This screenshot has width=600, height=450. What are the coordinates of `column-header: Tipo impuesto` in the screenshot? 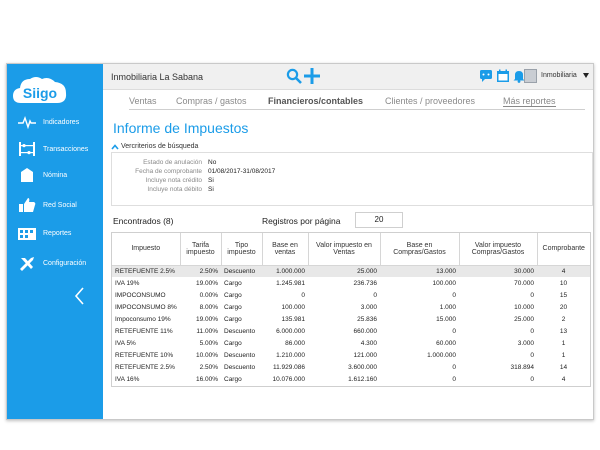 It's located at (242, 249).